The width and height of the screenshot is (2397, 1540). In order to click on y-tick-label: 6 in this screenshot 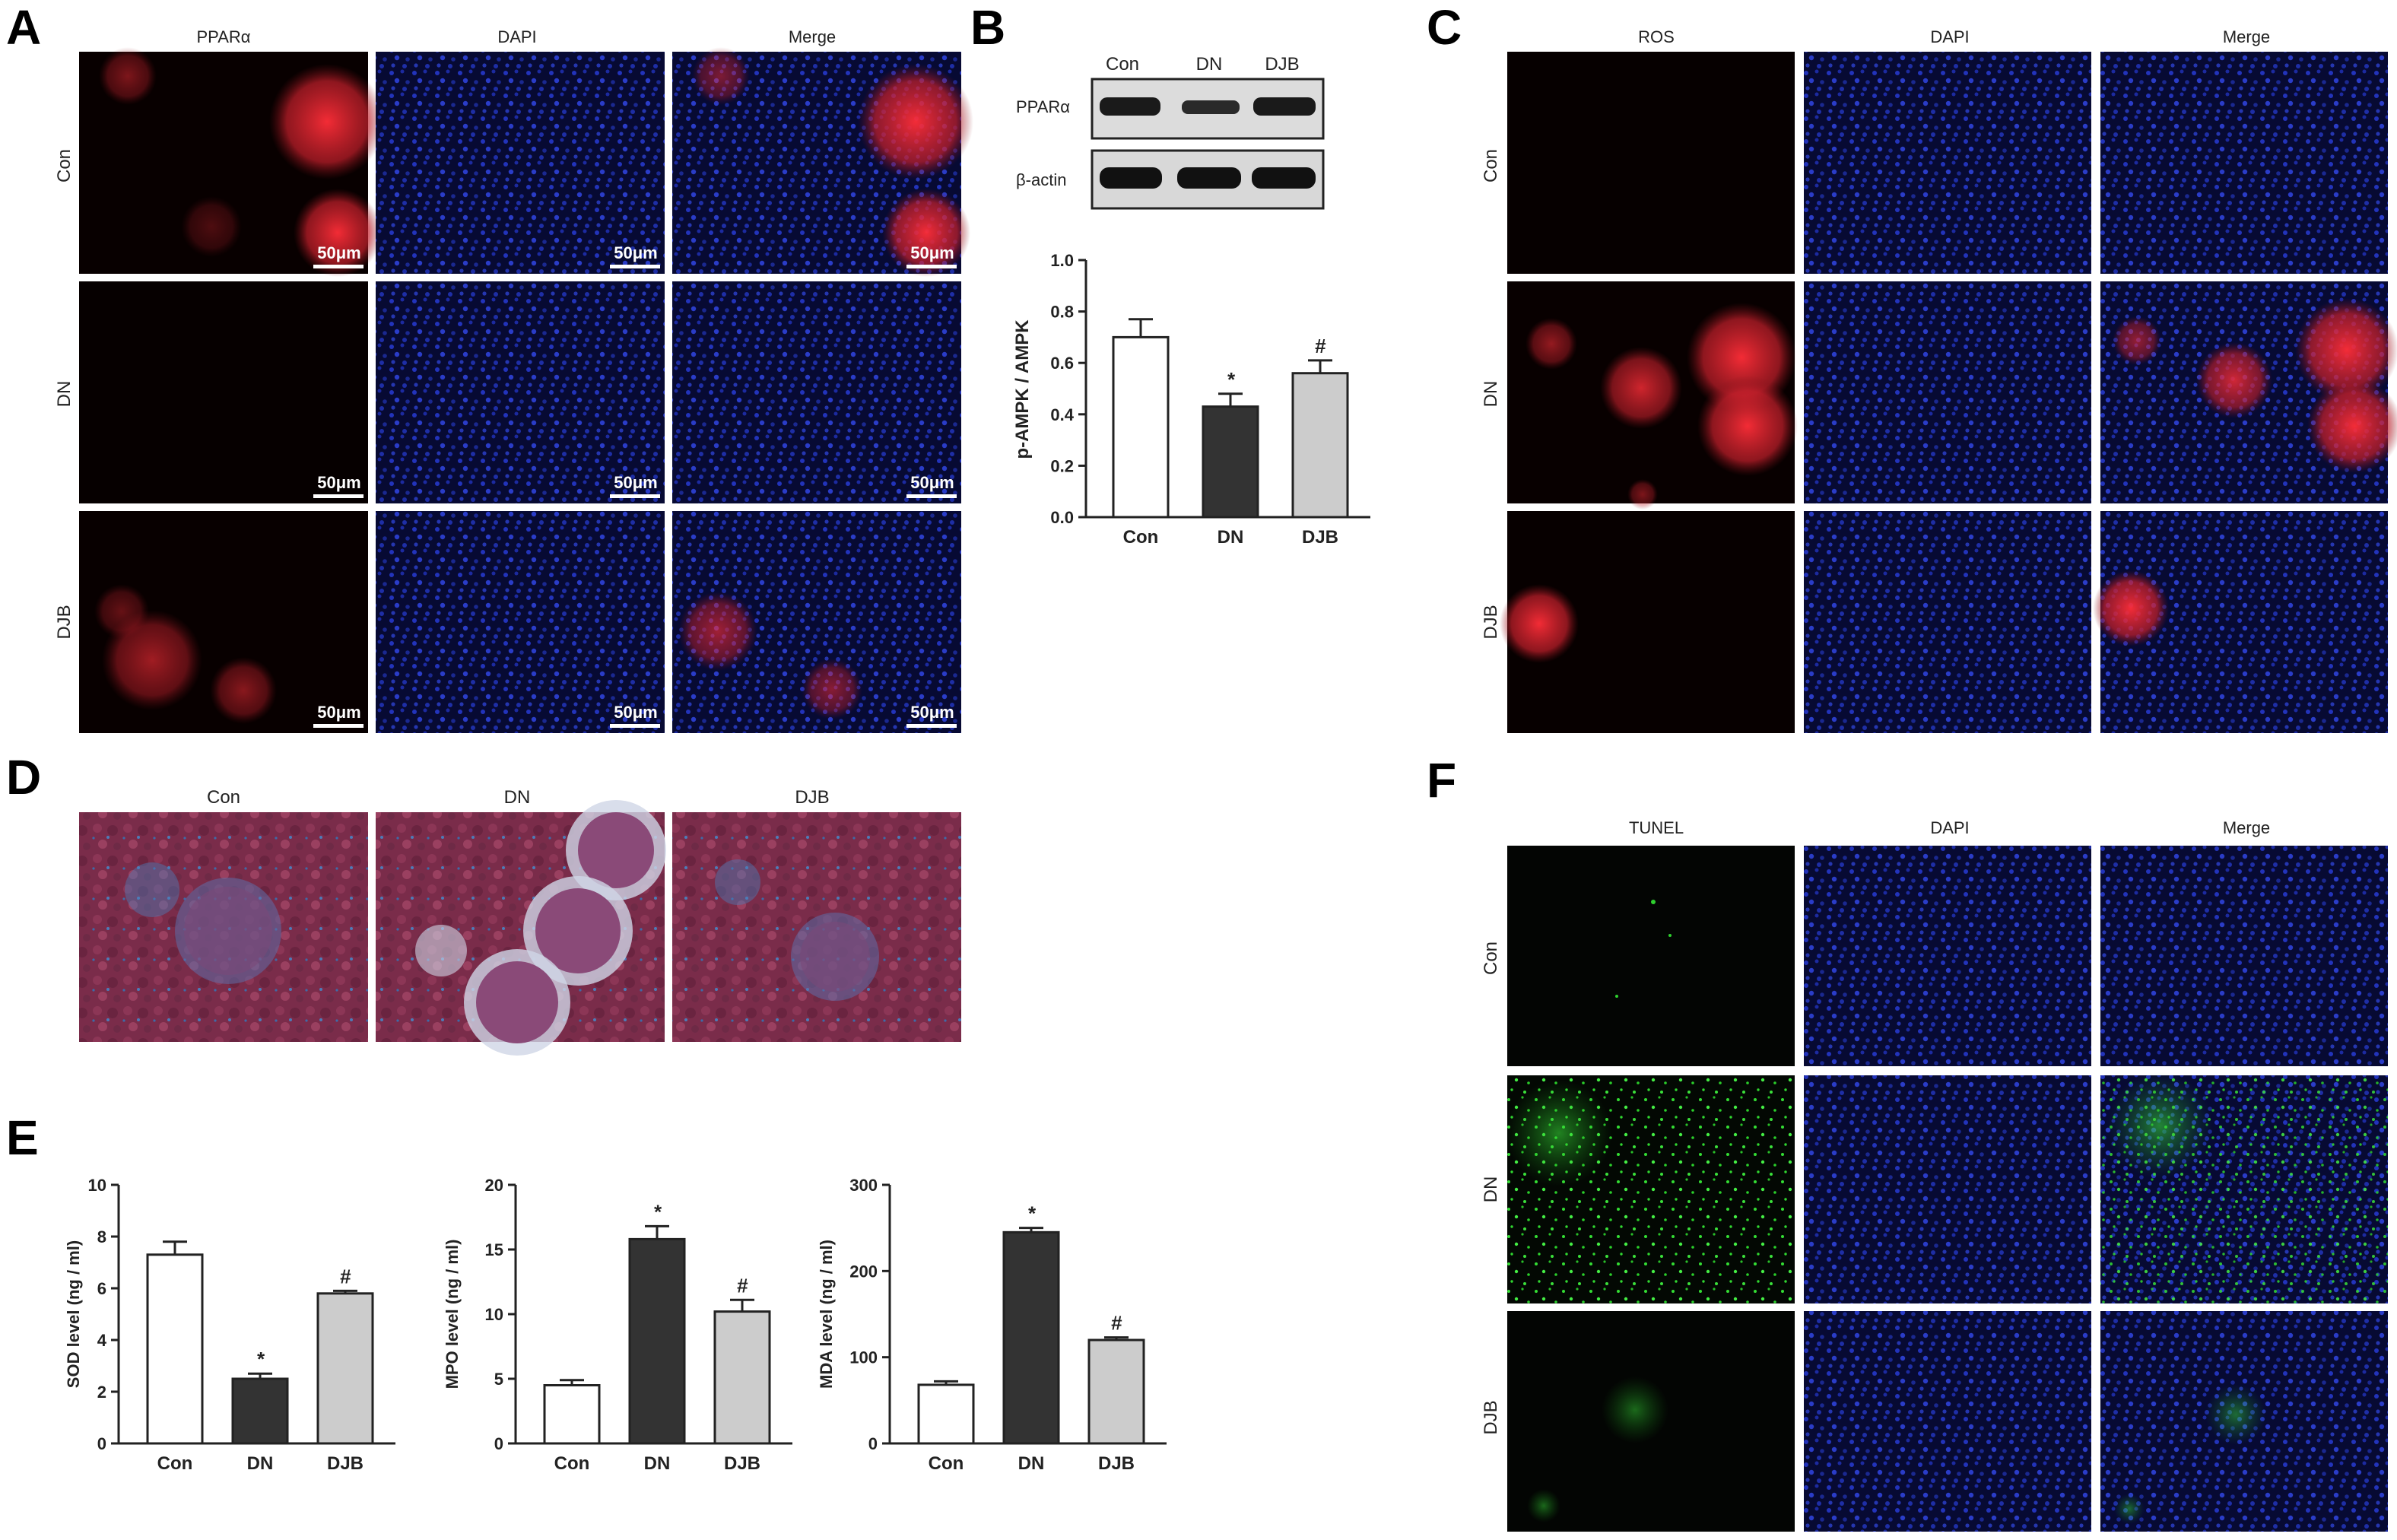, I will do `click(101, 1288)`.